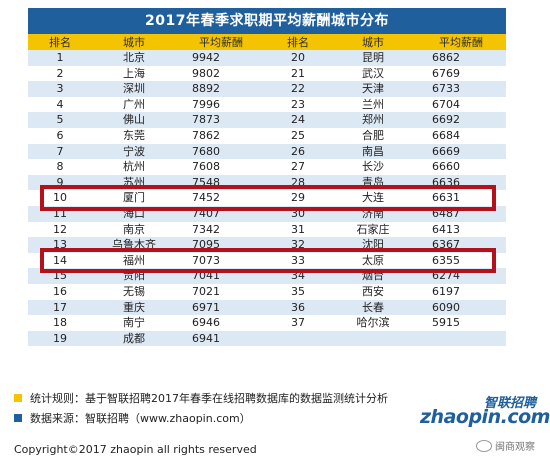 The width and height of the screenshot is (550, 464). What do you see at coordinates (461, 229) in the screenshot?
I see `cell-salary-right: 6413` at bounding box center [461, 229].